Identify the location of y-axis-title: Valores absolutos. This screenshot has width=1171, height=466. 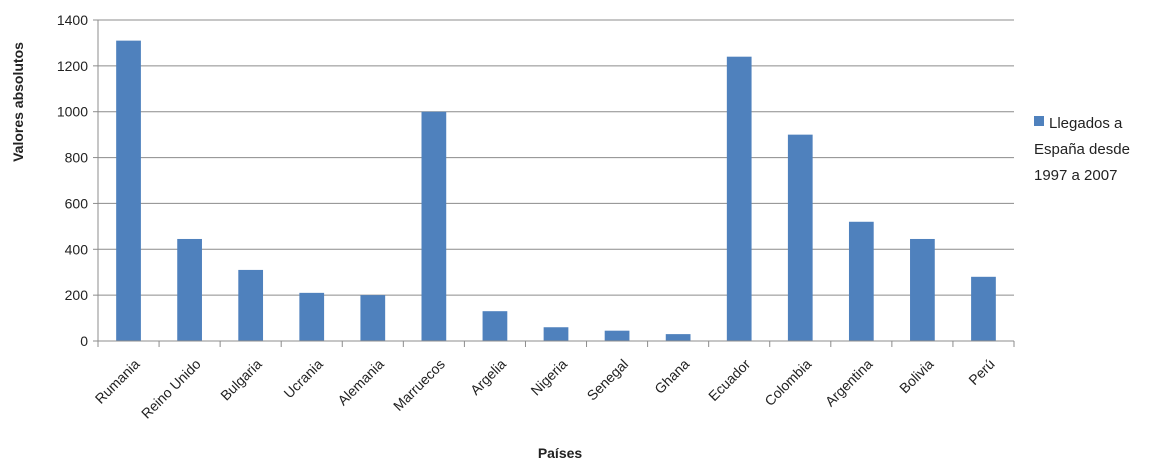
(18, 102).